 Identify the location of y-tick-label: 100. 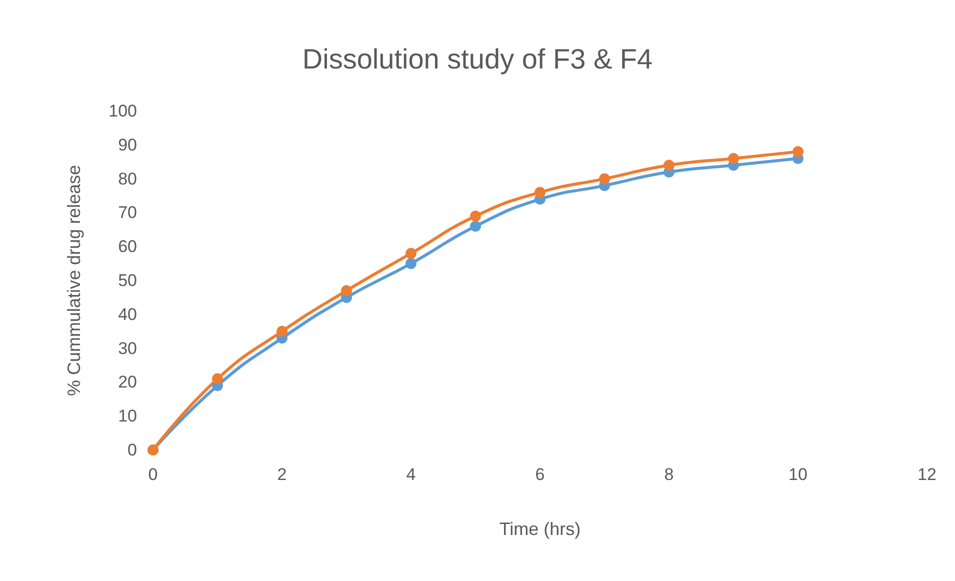
(122, 111).